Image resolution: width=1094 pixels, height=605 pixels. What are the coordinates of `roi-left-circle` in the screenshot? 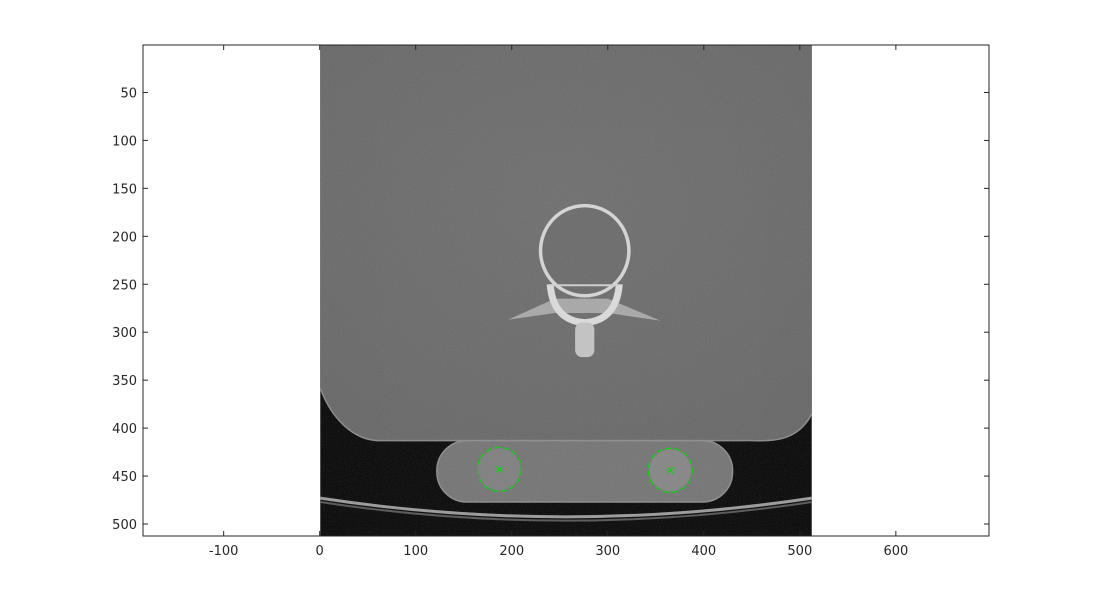 It's located at (499, 469).